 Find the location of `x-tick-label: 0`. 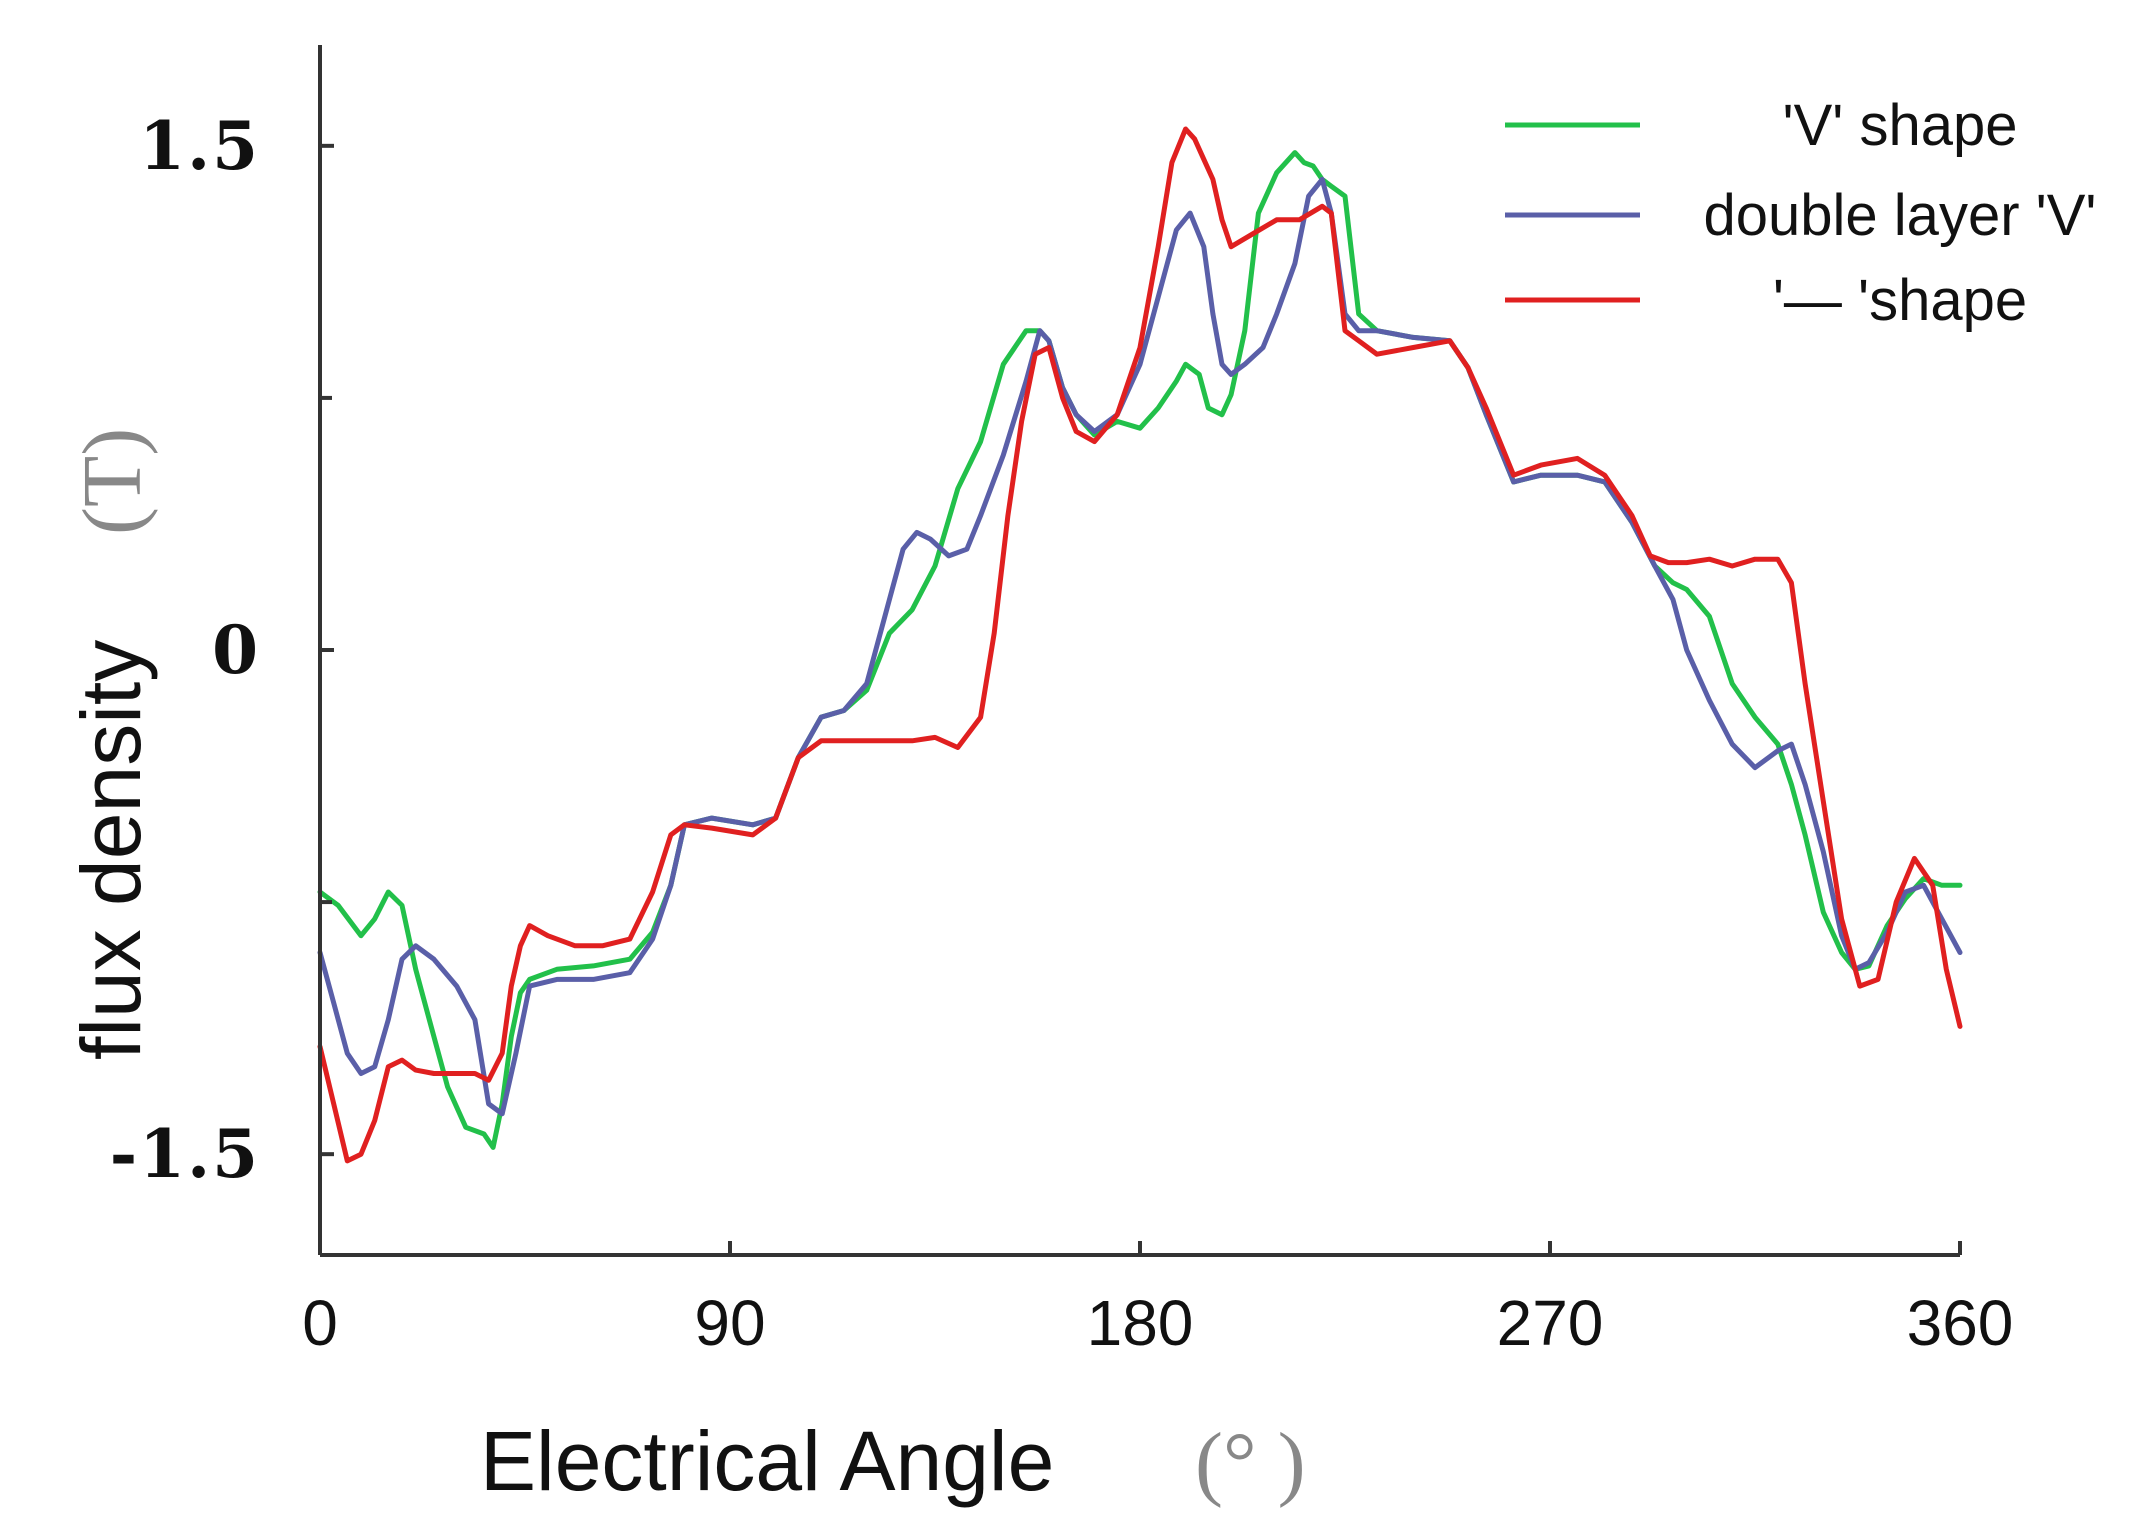

x-tick-label: 0 is located at coordinates (320, 1323).